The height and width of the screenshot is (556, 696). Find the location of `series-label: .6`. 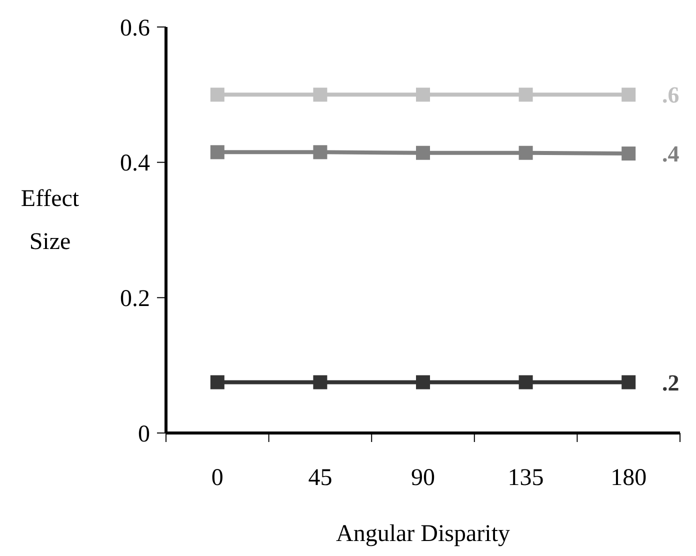

series-label: .6 is located at coordinates (671, 95).